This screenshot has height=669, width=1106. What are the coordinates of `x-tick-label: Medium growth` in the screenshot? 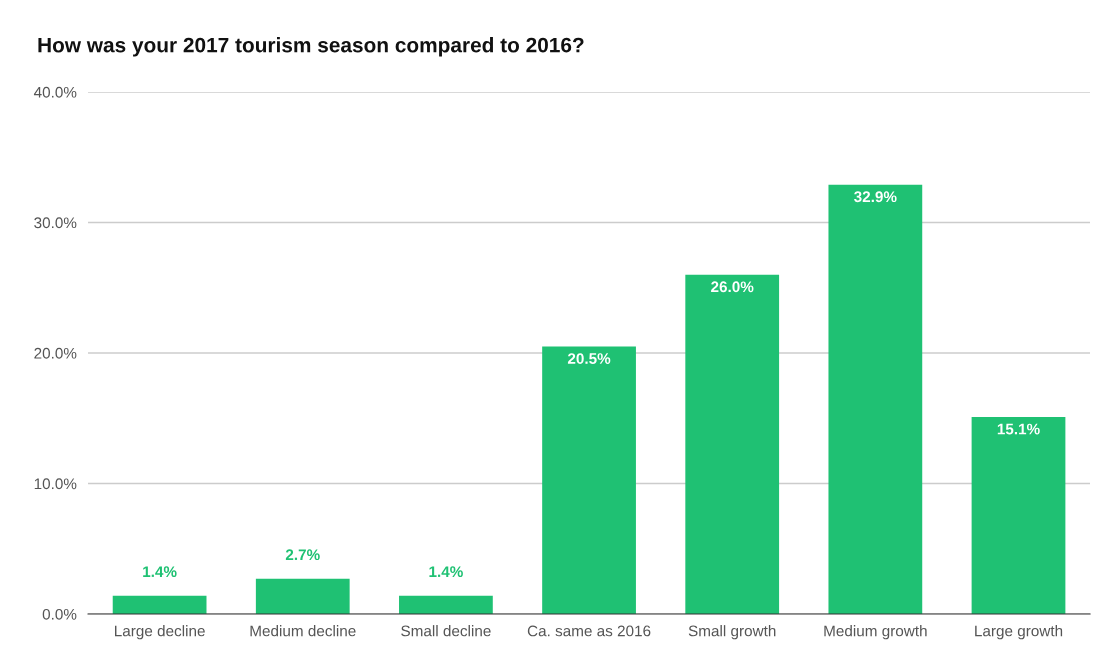 It's located at (875, 632).